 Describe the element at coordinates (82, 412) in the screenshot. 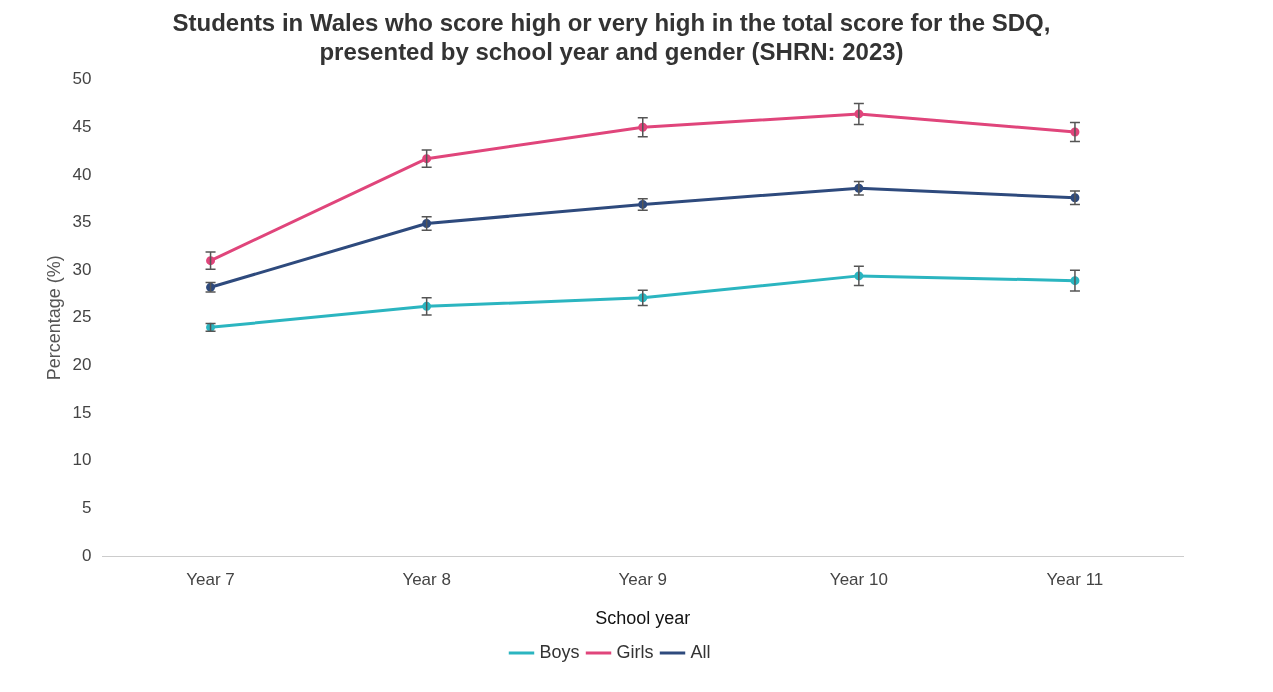

I see `y-tick-label: 15` at that location.